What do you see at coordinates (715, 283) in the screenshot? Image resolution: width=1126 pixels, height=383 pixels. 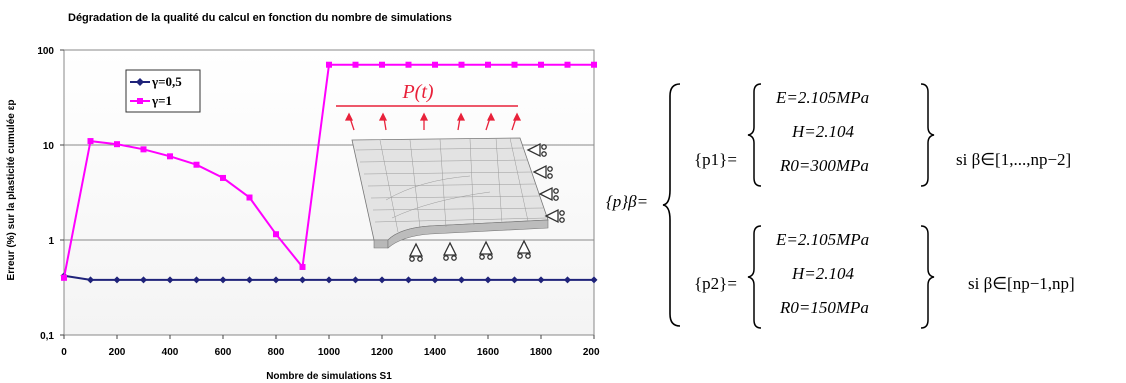 I see `set-2-name: {p2}=` at bounding box center [715, 283].